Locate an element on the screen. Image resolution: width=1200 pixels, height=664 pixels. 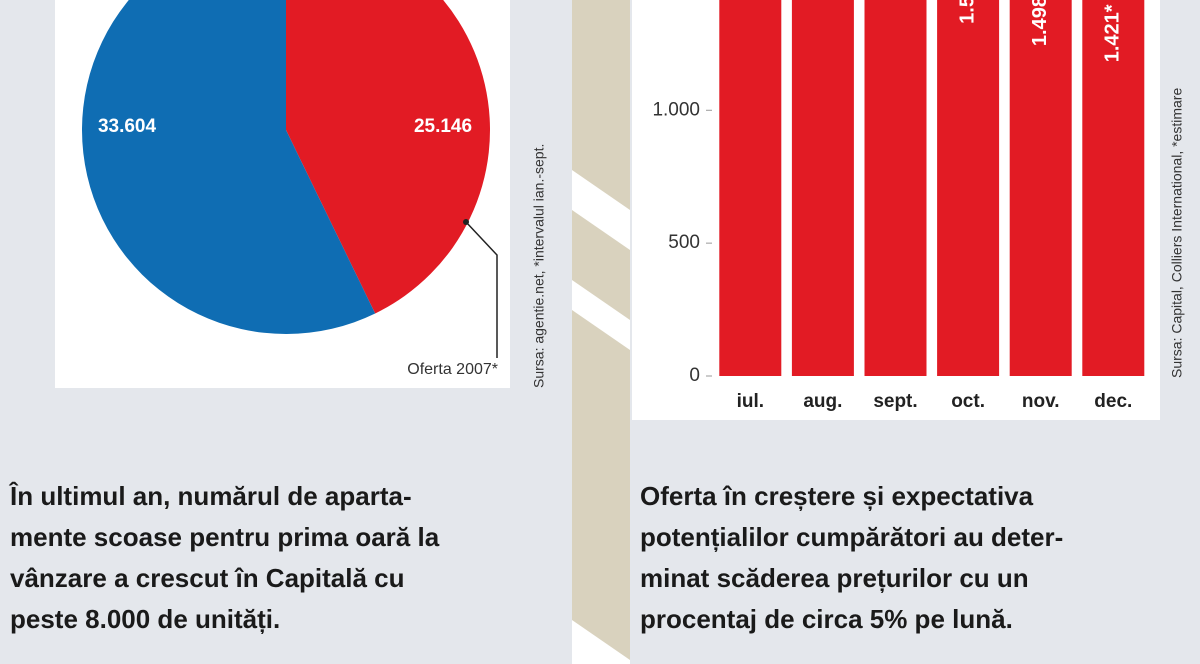
x-tick-label: aug. is located at coordinates (822, 401).